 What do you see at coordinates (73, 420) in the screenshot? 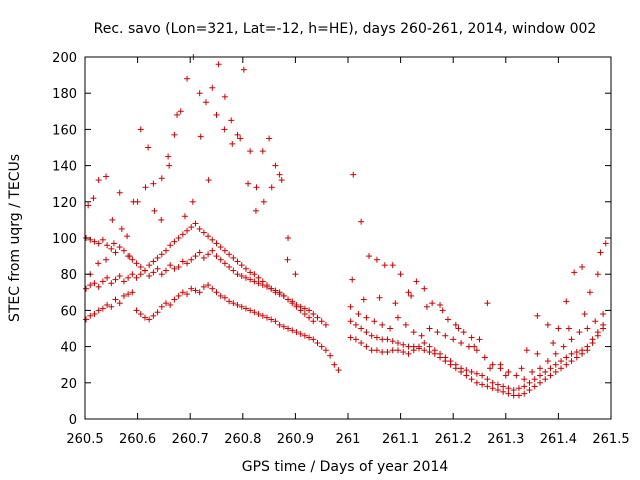
I see `y-tick-label: 0` at bounding box center [73, 420].